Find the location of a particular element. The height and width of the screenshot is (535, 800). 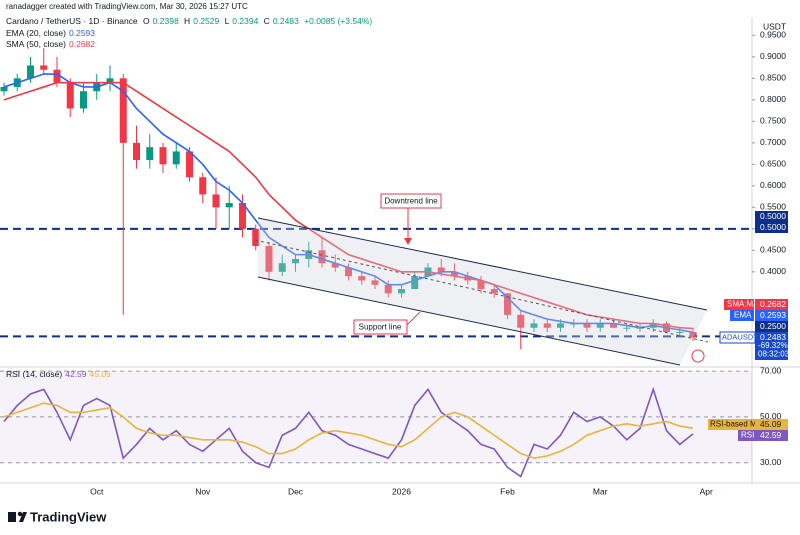

channel-mid is located at coordinates (481, 291).